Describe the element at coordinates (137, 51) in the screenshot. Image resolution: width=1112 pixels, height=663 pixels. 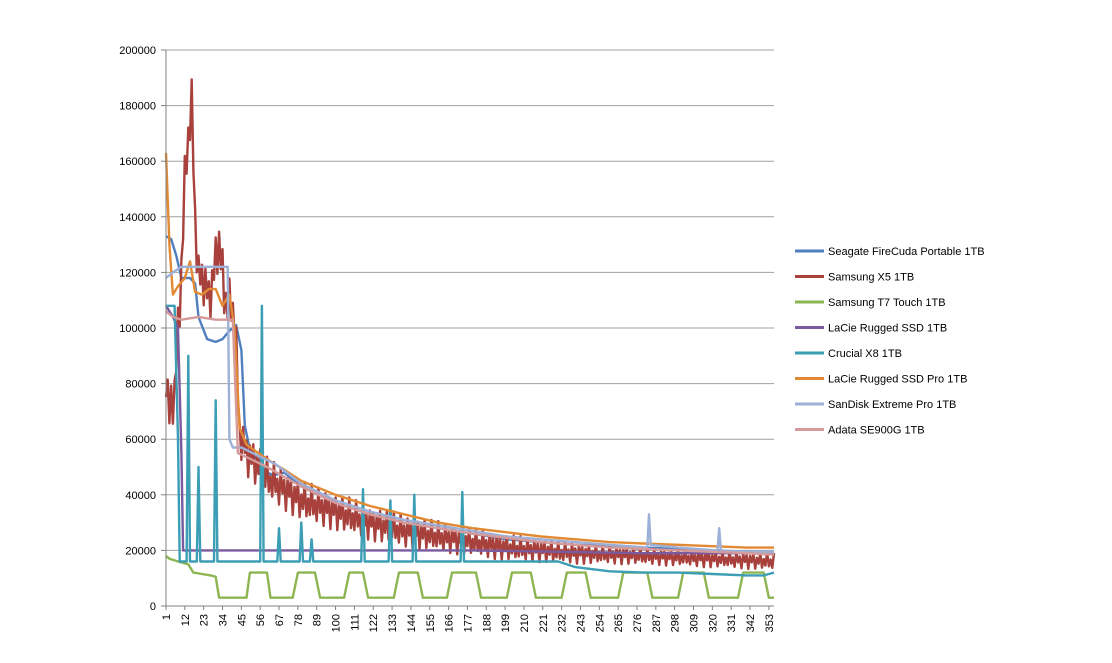
I see `y-tick-label: 200000` at that location.